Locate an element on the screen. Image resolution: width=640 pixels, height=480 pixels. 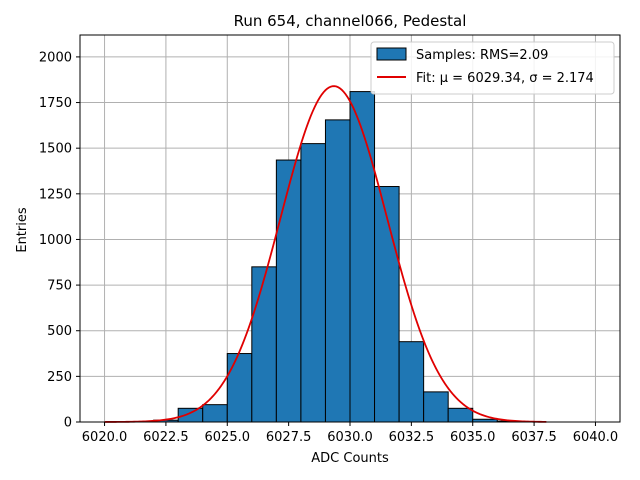
x-tick-label-5: 6032.5 is located at coordinates (412, 437).